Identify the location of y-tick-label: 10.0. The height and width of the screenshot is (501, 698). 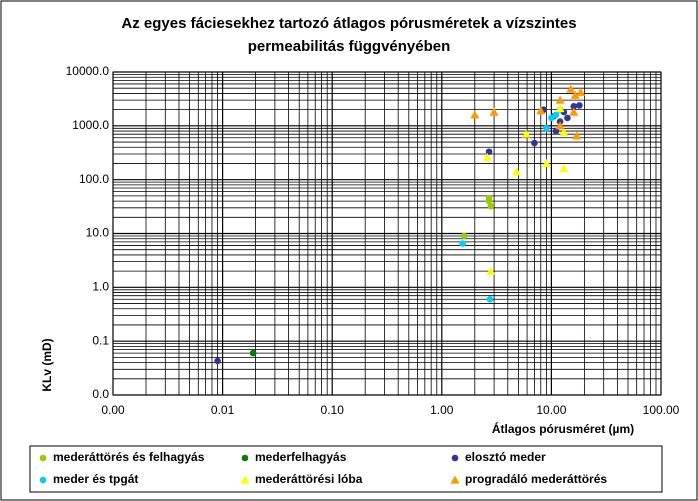
(98, 233).